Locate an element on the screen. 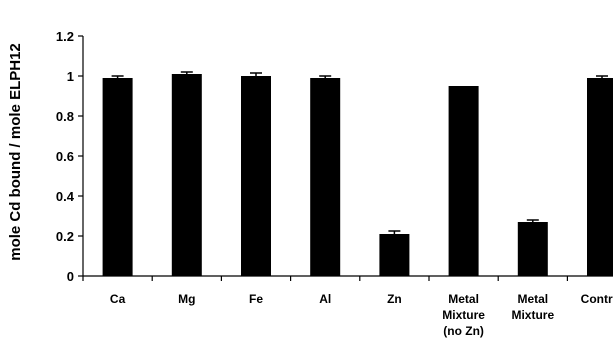  x-tick-label: Zn is located at coordinates (394, 299).